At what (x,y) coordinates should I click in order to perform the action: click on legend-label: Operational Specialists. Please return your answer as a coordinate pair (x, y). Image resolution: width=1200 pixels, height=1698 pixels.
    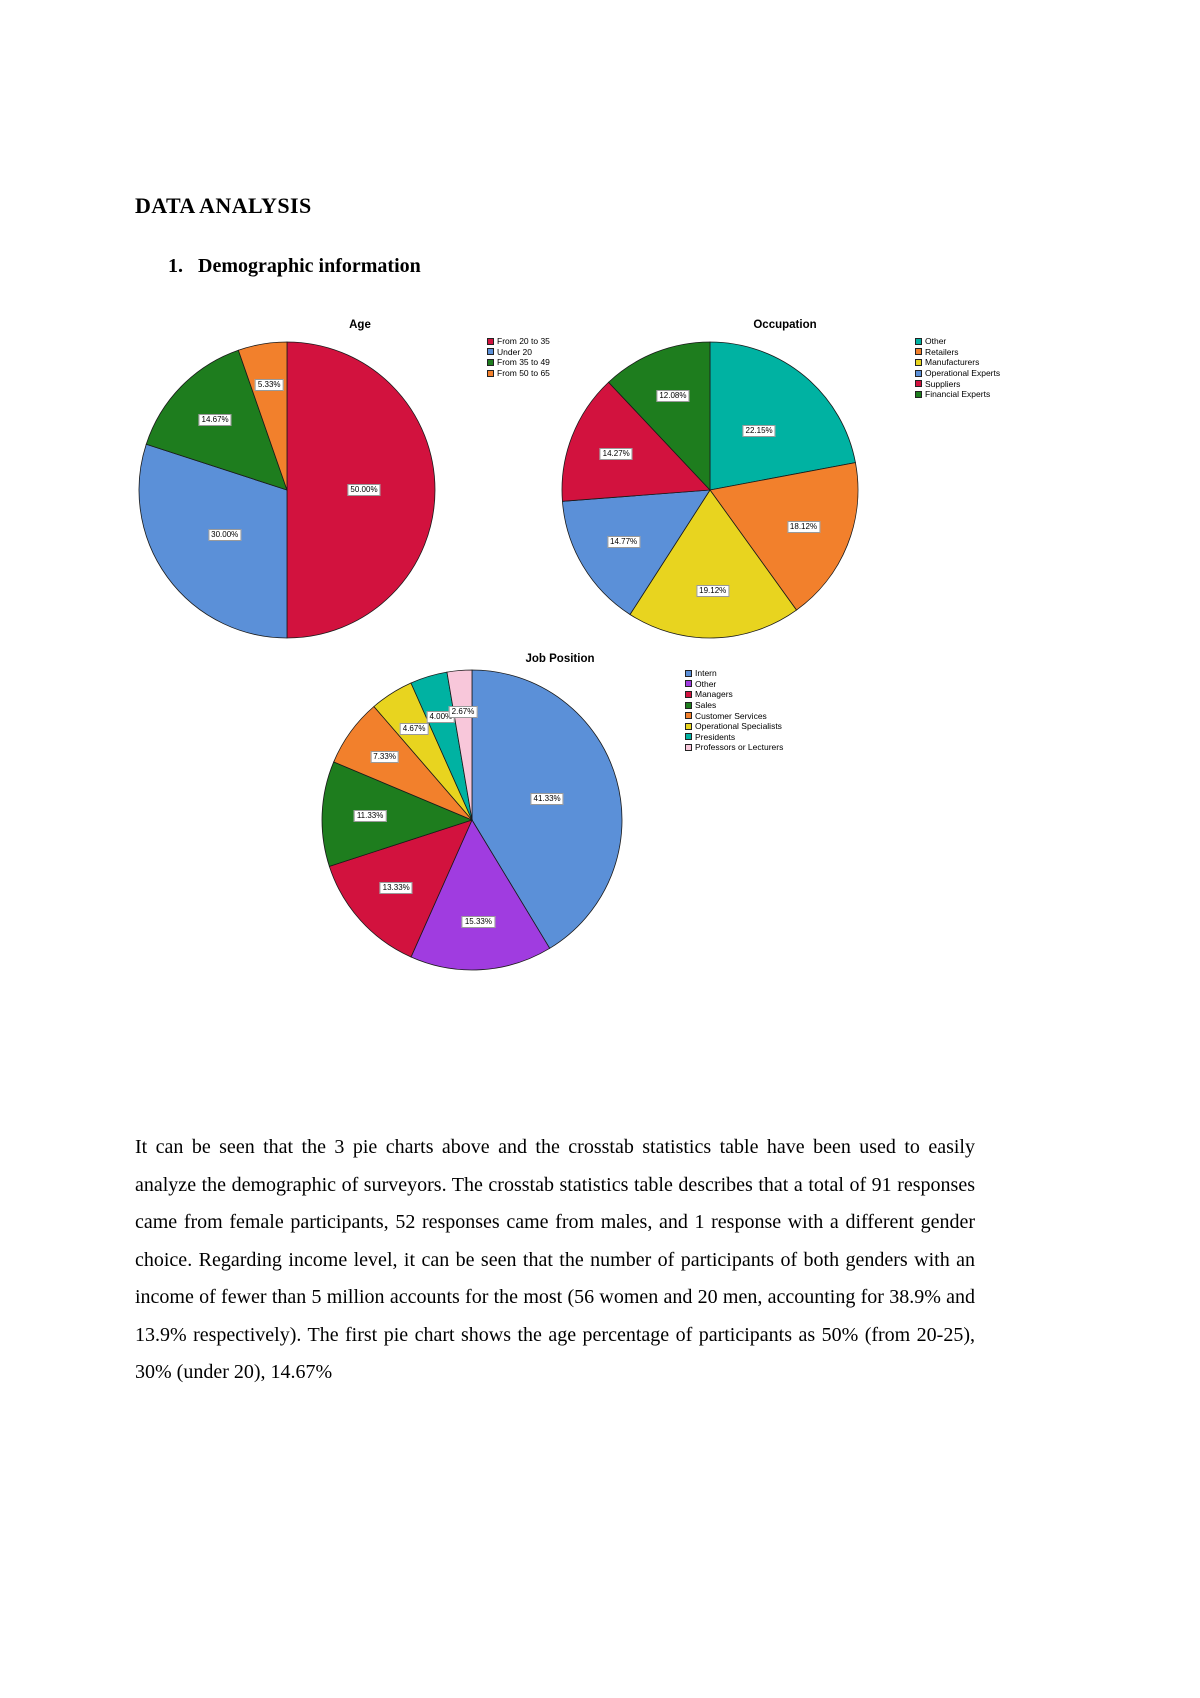
    Looking at the image, I should click on (738, 726).